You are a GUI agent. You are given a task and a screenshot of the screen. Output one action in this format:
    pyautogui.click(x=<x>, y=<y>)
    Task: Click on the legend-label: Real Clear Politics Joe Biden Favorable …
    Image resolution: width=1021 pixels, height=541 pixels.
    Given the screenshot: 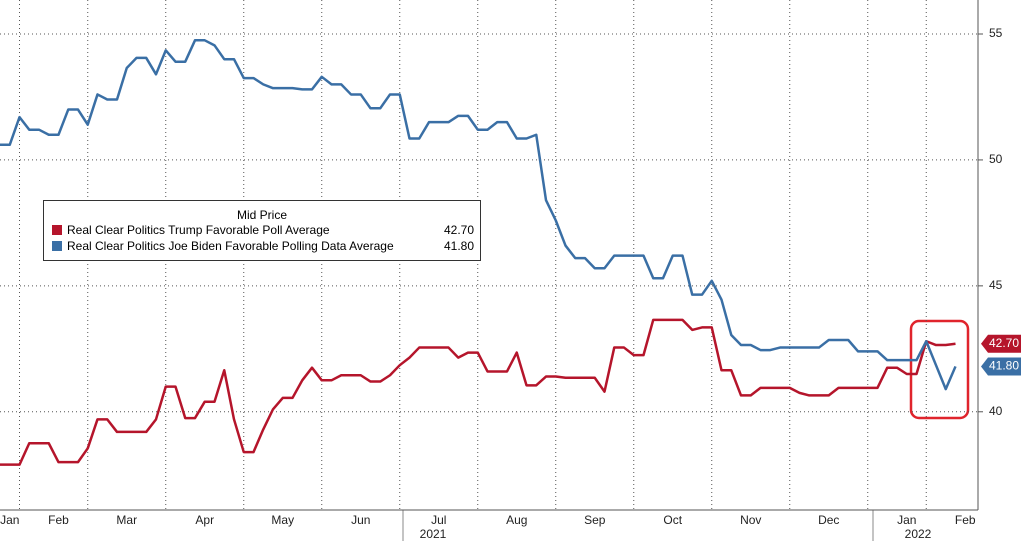 What is the action you would take?
    pyautogui.click(x=230, y=246)
    